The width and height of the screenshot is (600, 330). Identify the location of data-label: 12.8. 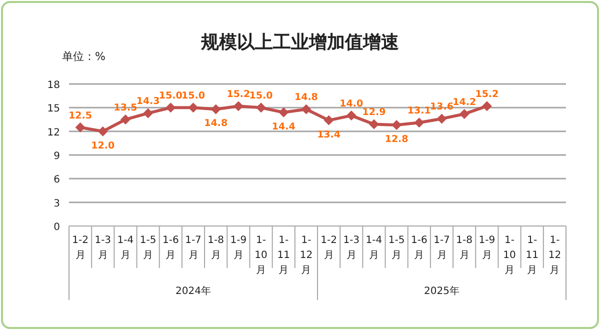
(396, 140).